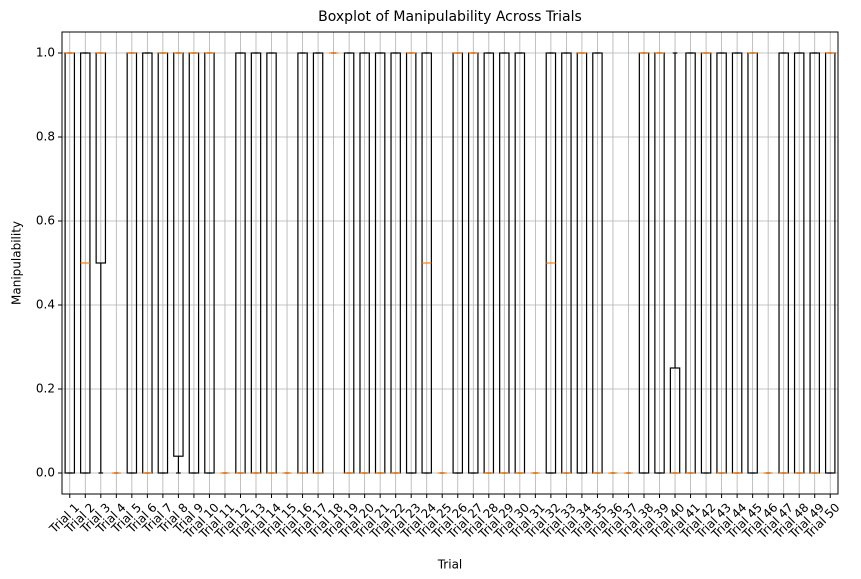 The image size is (861, 579). What do you see at coordinates (45, 473) in the screenshot?
I see `y-tick-label: 0.0` at bounding box center [45, 473].